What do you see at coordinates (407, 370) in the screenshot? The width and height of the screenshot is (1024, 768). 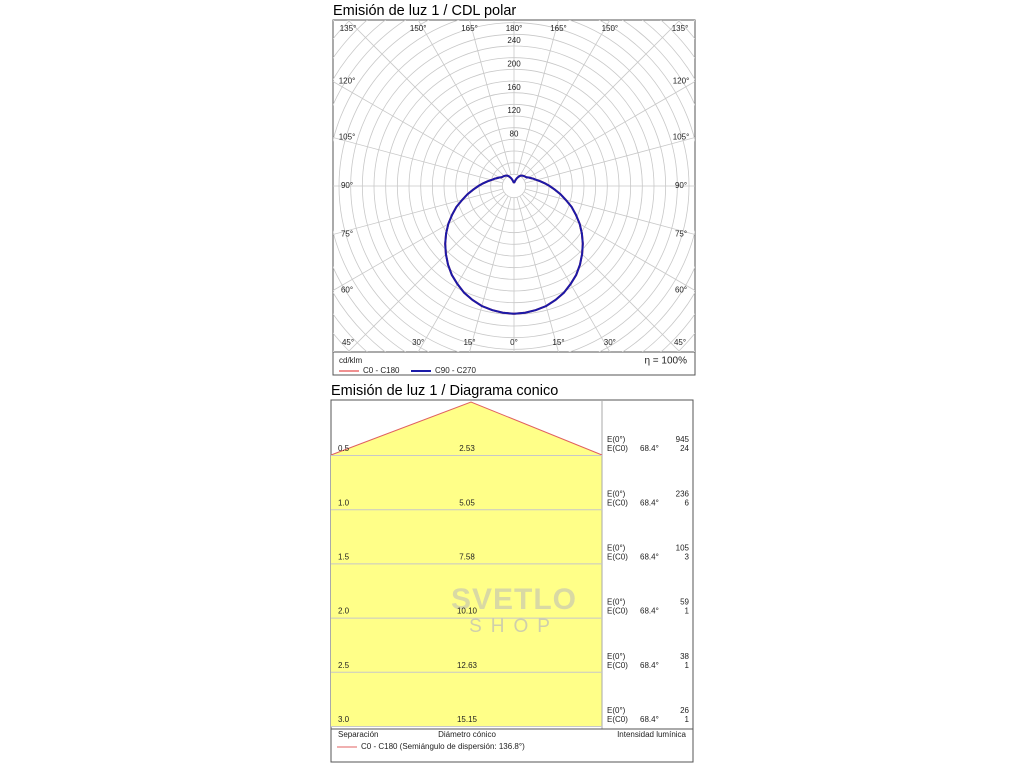 I see `legend: C0 - C180 C90 - C270` at bounding box center [407, 370].